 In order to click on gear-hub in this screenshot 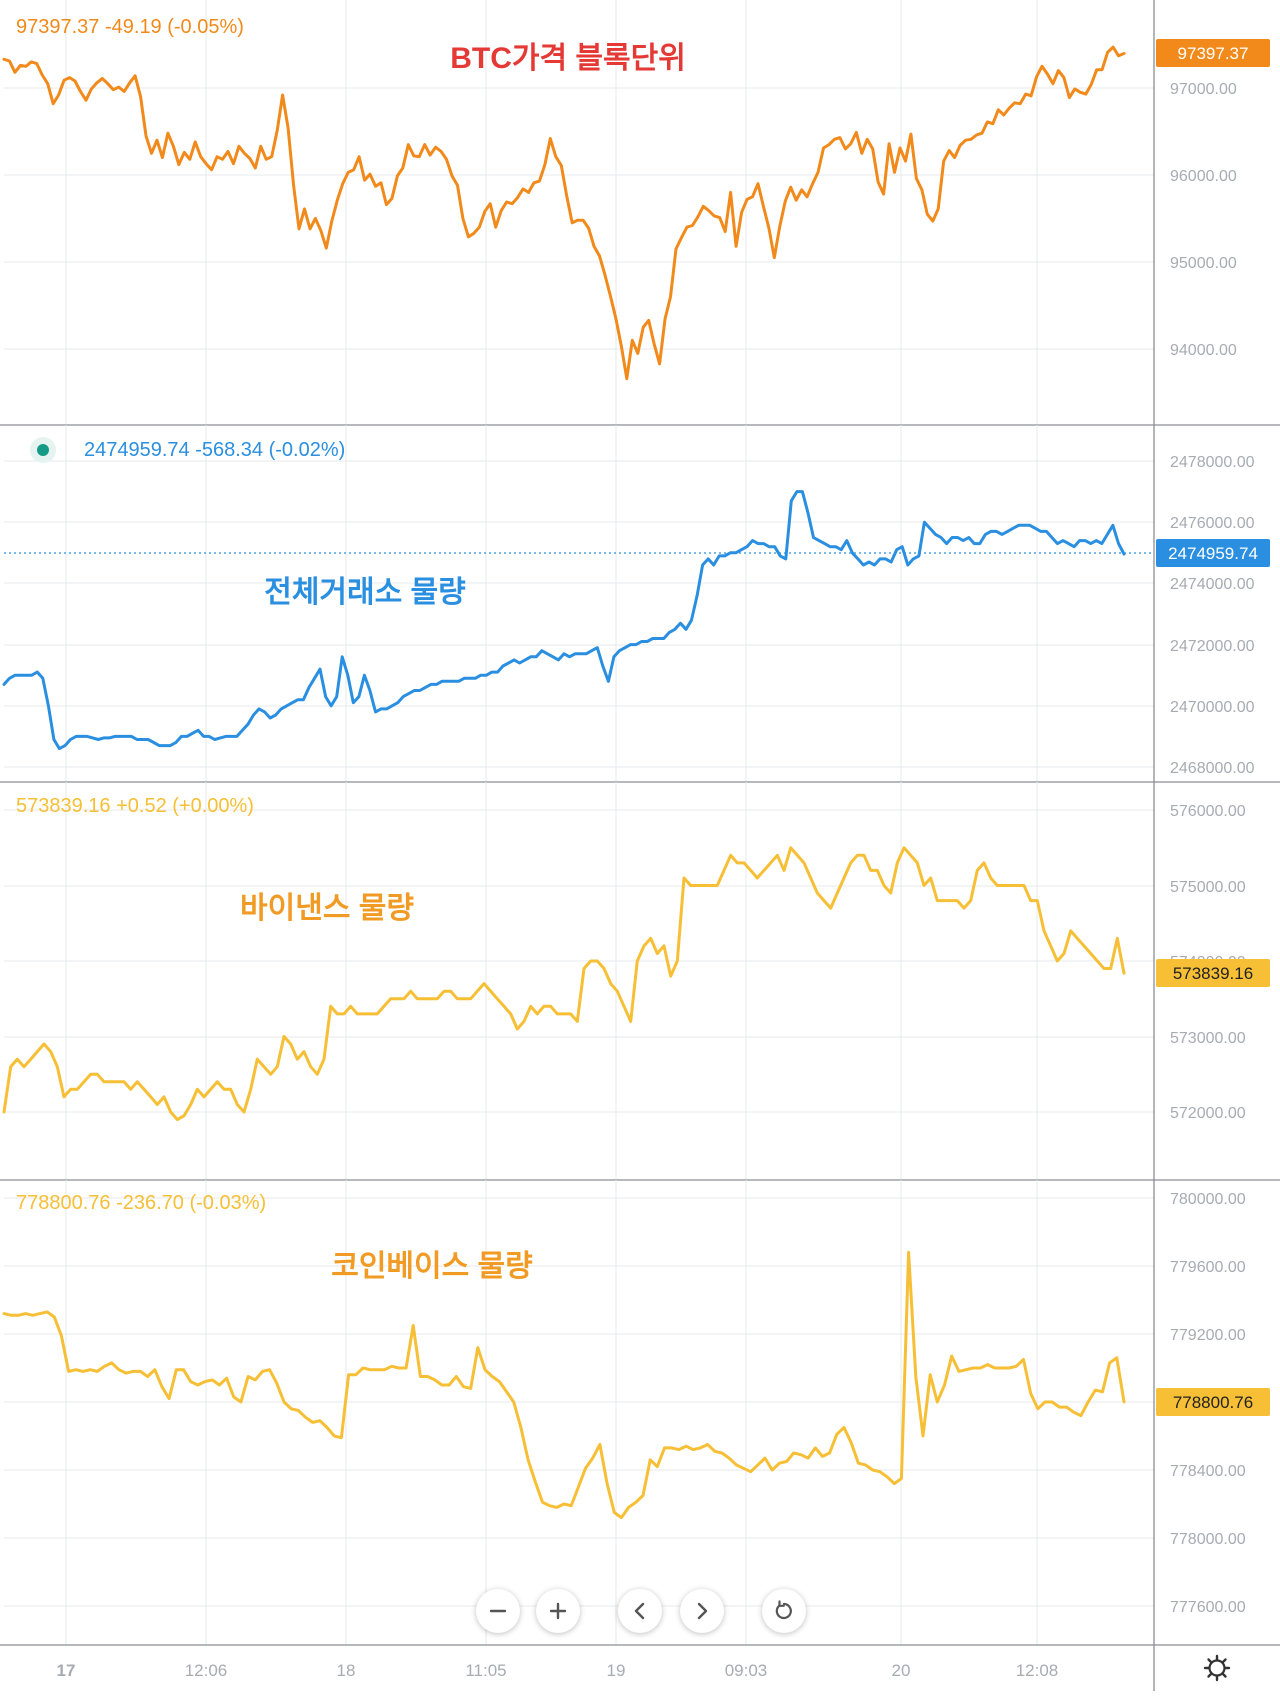, I will do `click(1217, 1668)`.